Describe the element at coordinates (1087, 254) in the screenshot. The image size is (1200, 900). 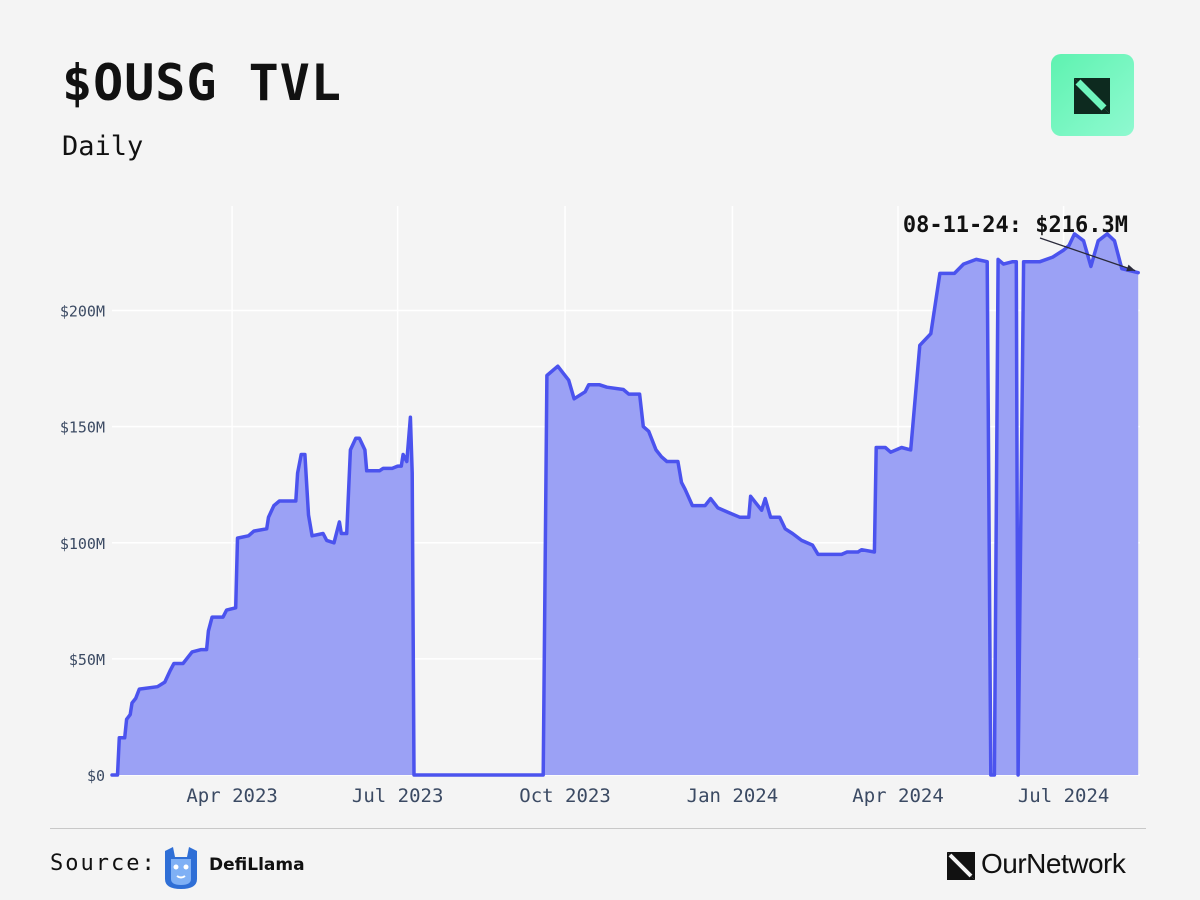
I see `annotation-arrow` at that location.